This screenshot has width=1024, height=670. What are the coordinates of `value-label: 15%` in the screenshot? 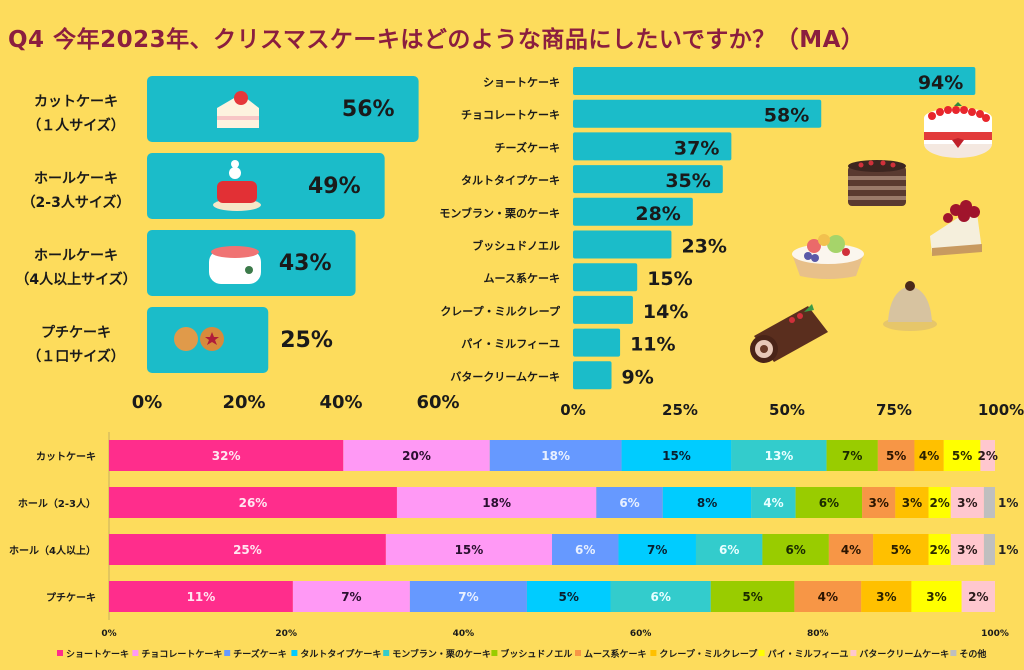 It's located at (669, 279).